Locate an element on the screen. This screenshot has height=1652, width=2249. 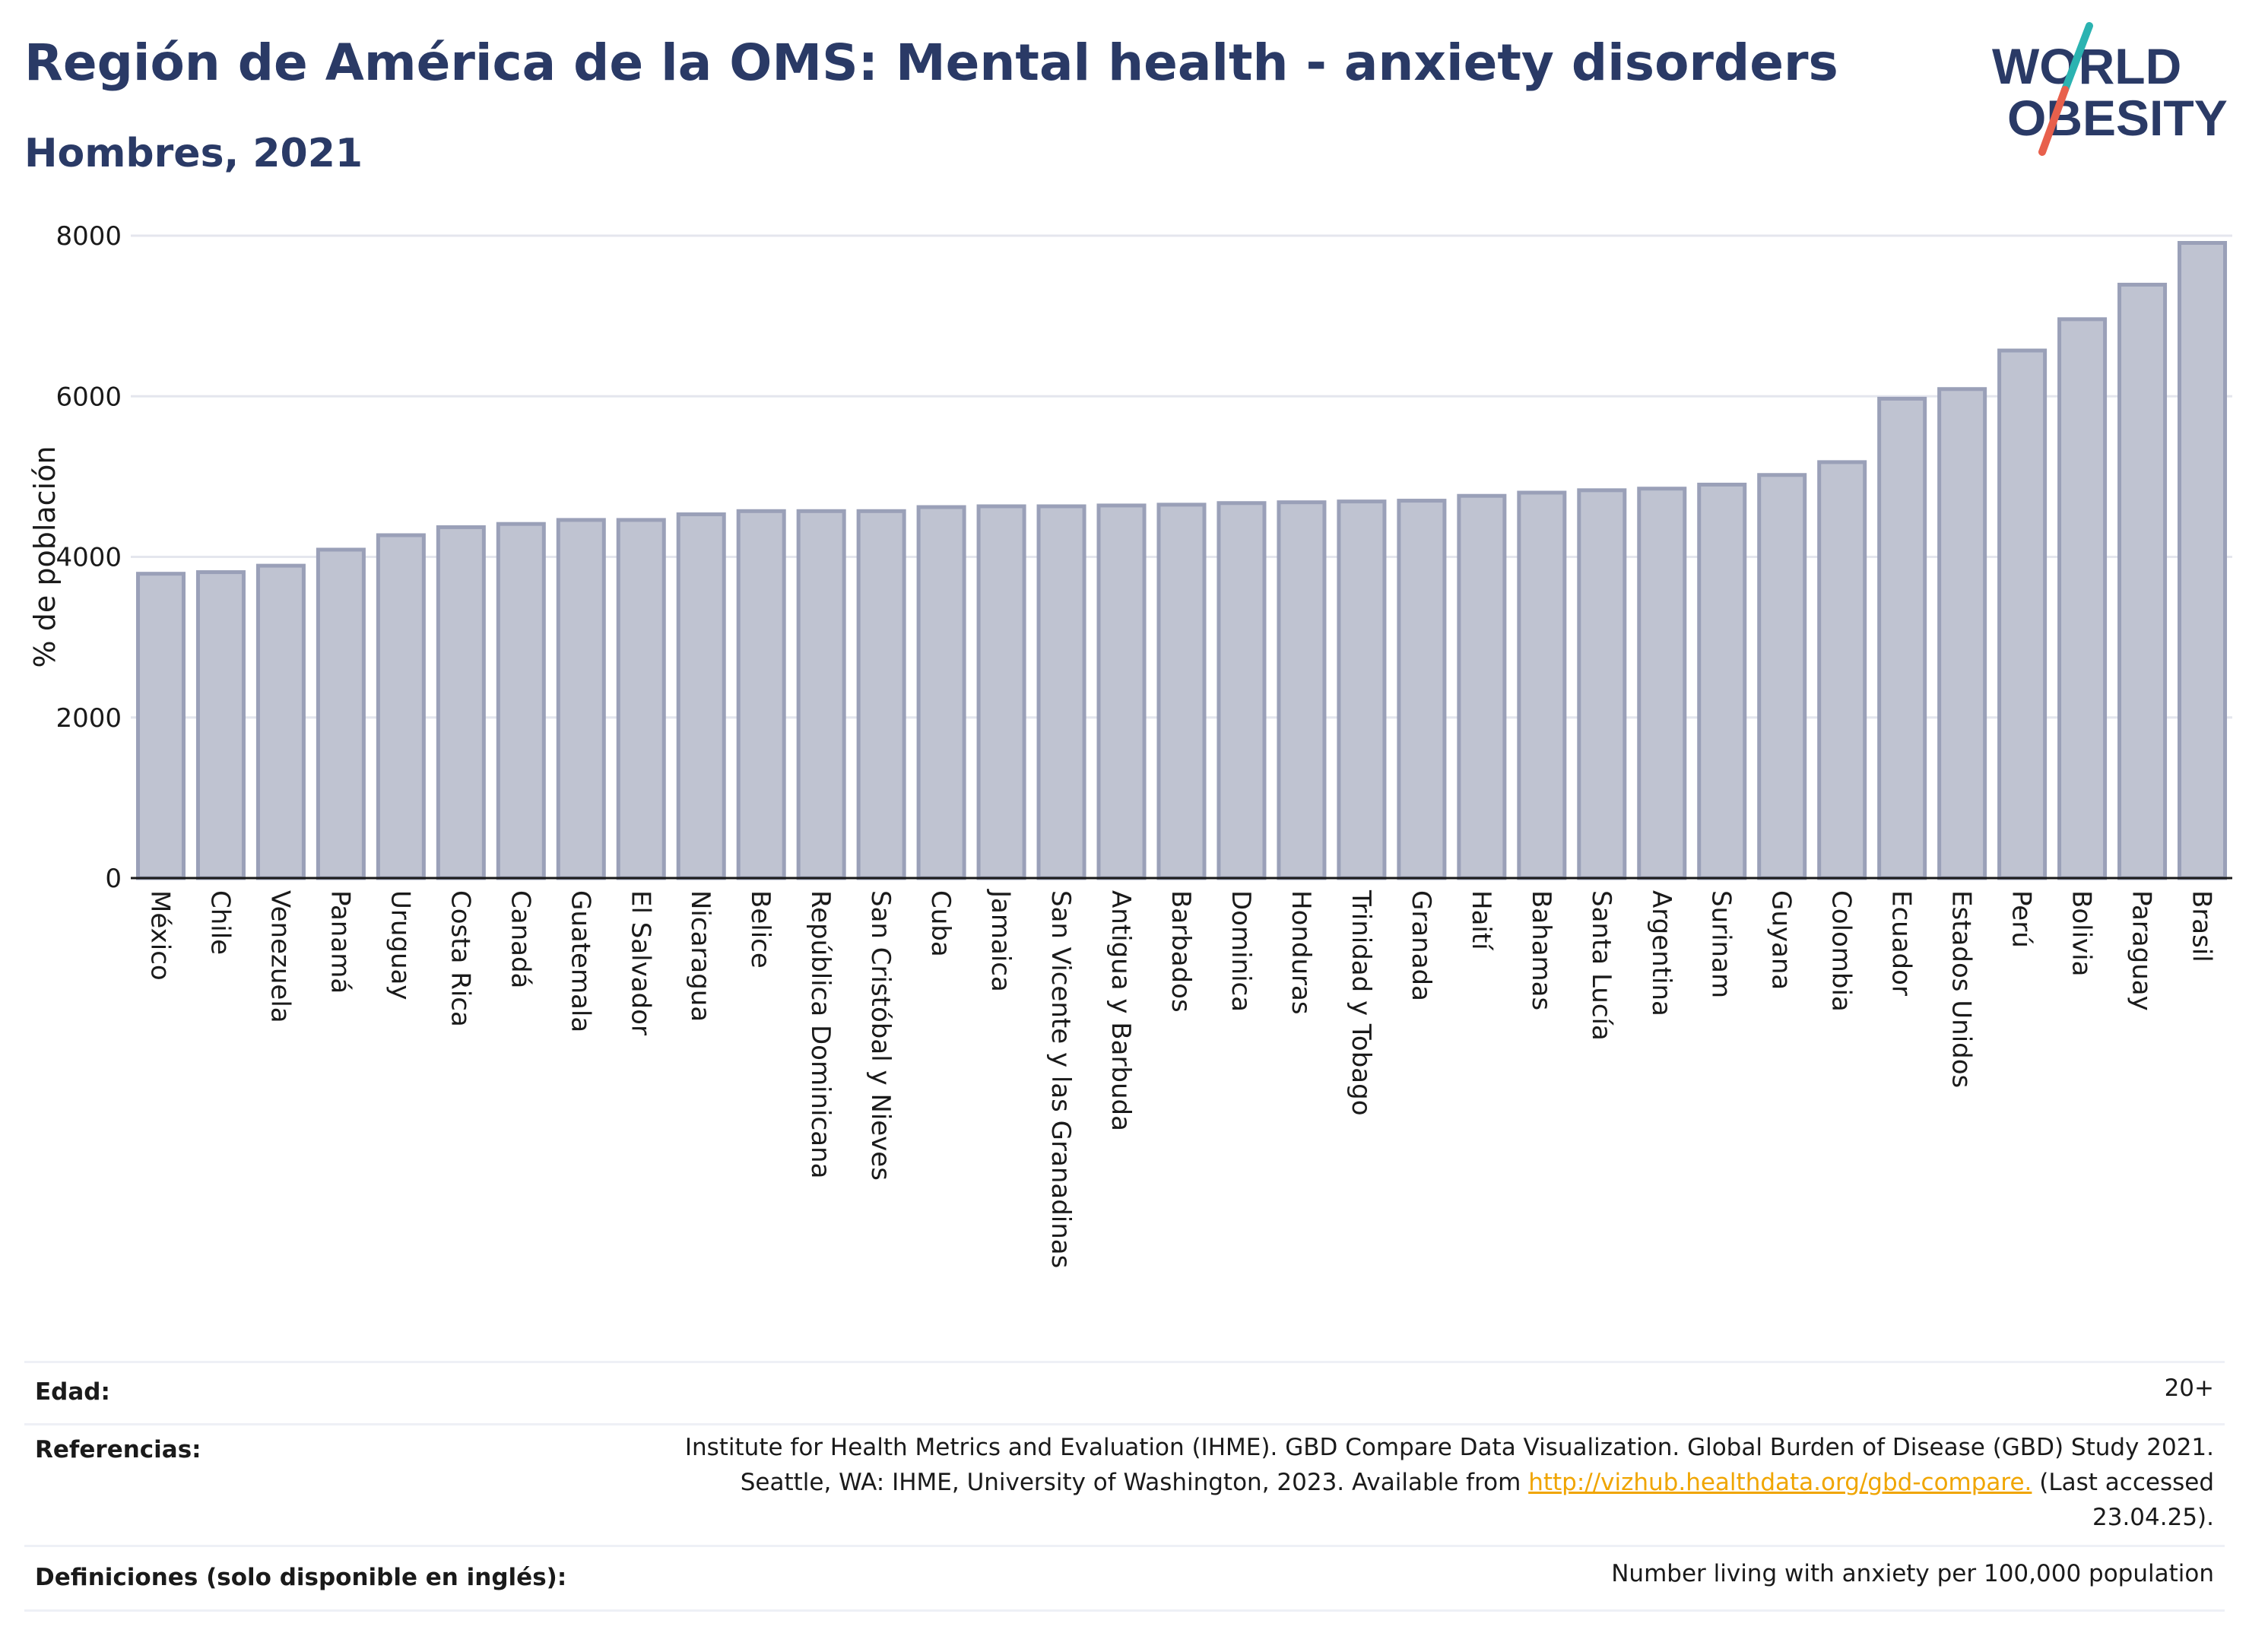
y-tick-label: 8000 is located at coordinates (89, 236).